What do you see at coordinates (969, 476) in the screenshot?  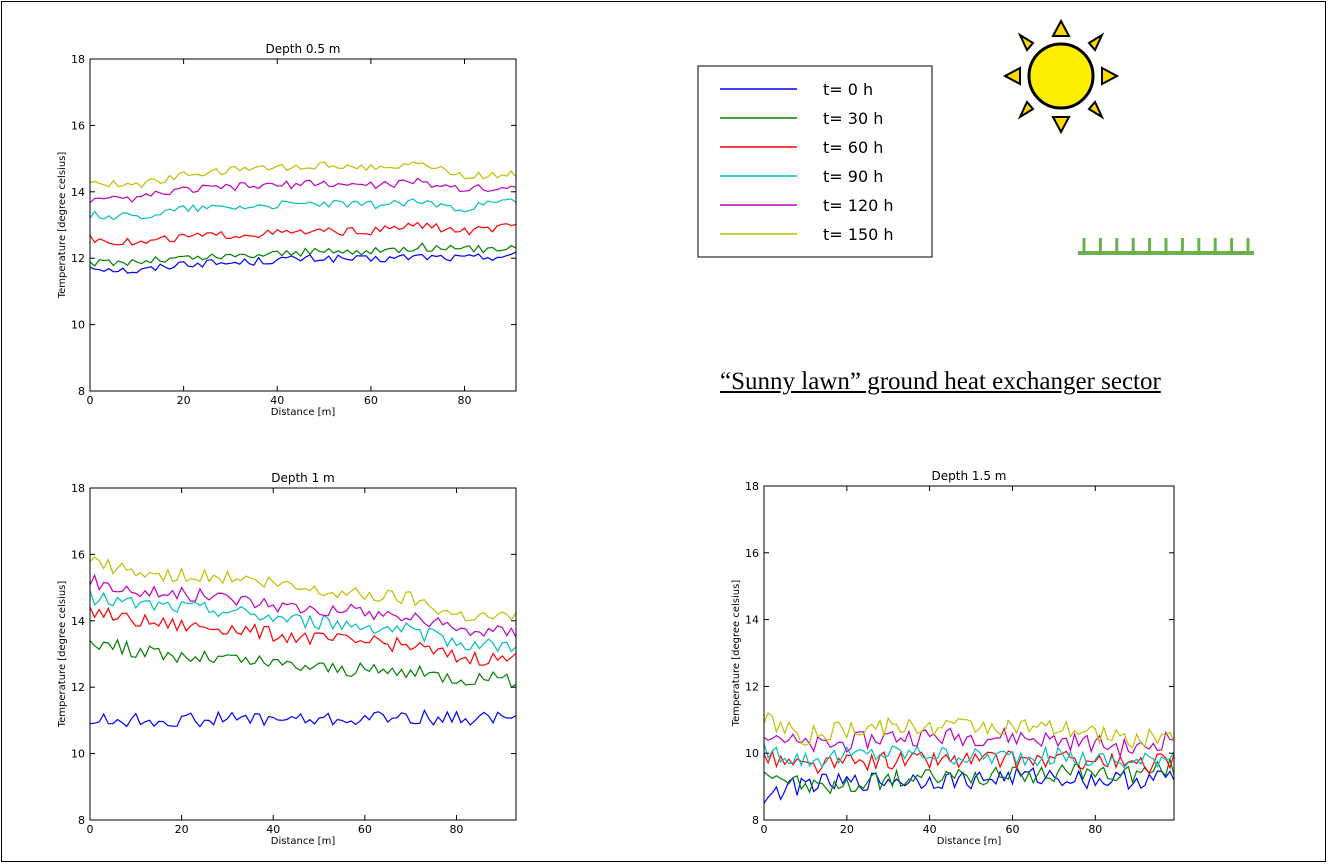 I see `chart-title: Depth 1.5 m` at bounding box center [969, 476].